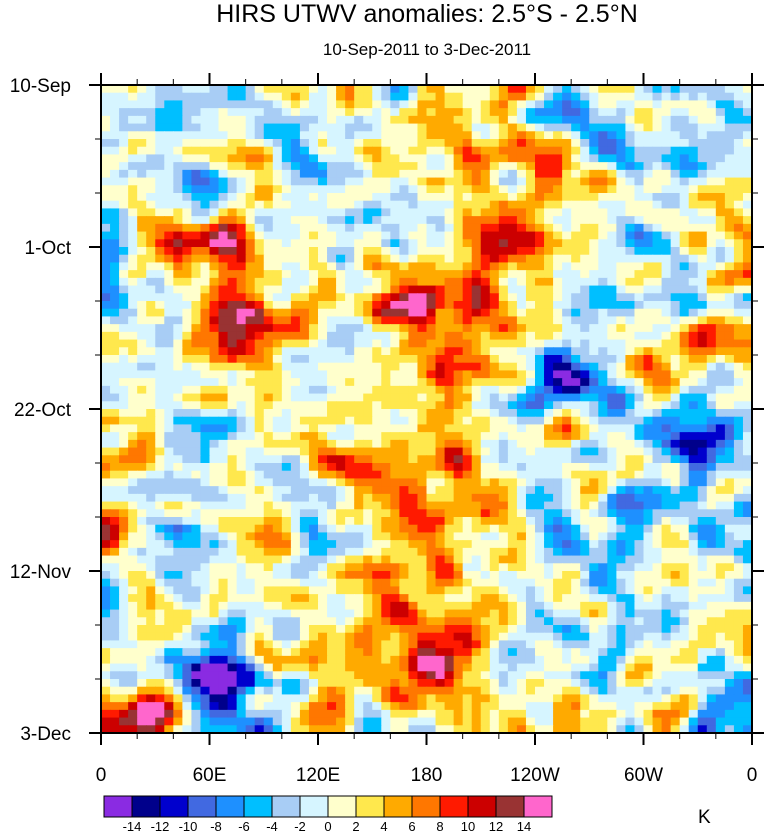 Image resolution: width=770 pixels, height=834 pixels. What do you see at coordinates (427, 49) in the screenshot?
I see `chart-subtitle: 10-Sep-2011 to 3-Dec-2011` at bounding box center [427, 49].